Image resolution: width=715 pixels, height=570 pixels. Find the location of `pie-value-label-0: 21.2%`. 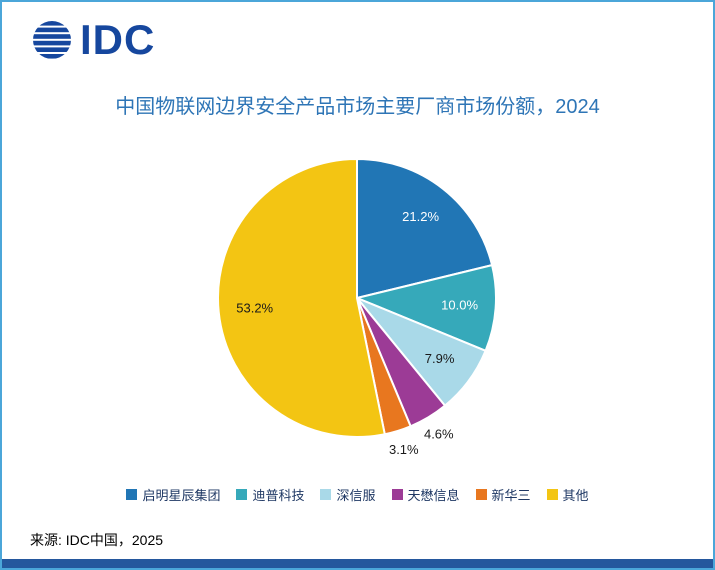

pie-value-label-0: 21.2% is located at coordinates (420, 216).